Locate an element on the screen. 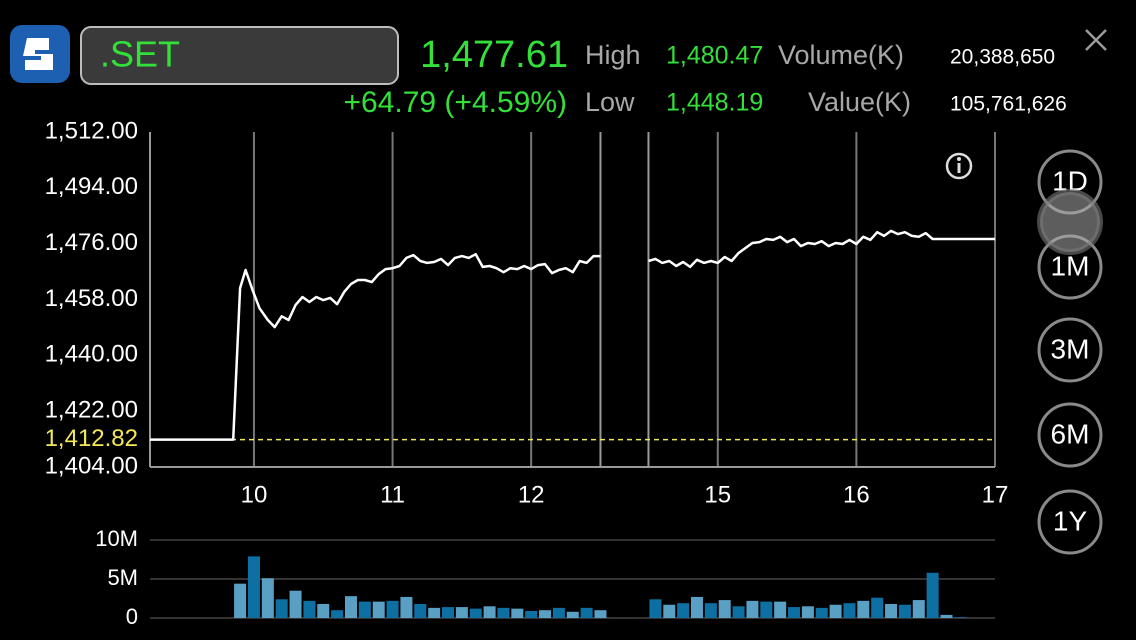 This screenshot has width=1136, height=640. value-value: 105,761,626 is located at coordinates (1008, 104).